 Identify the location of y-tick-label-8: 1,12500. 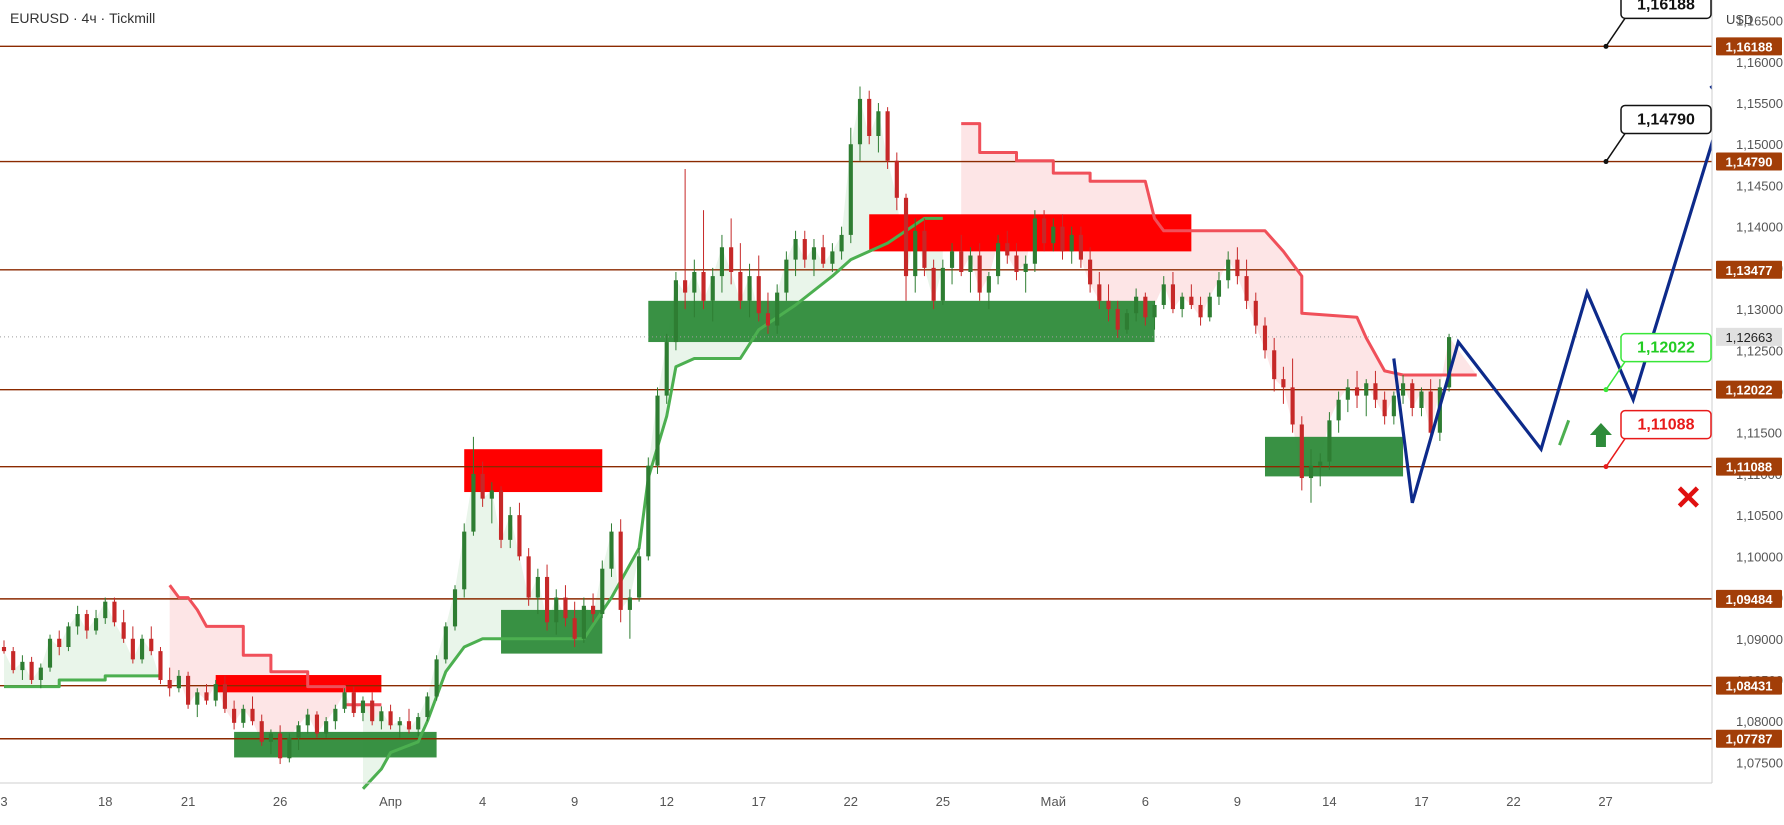
(1759, 350).